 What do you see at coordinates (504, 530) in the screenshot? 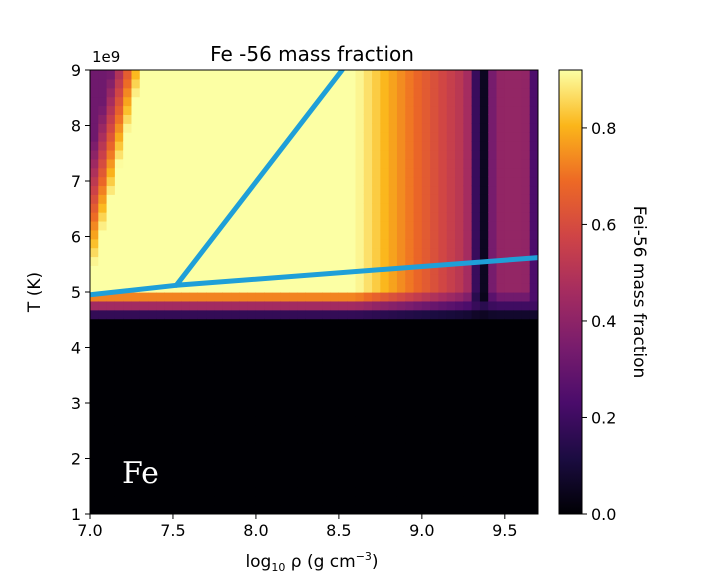
I see `x-tick-label: 9.5` at bounding box center [504, 530].